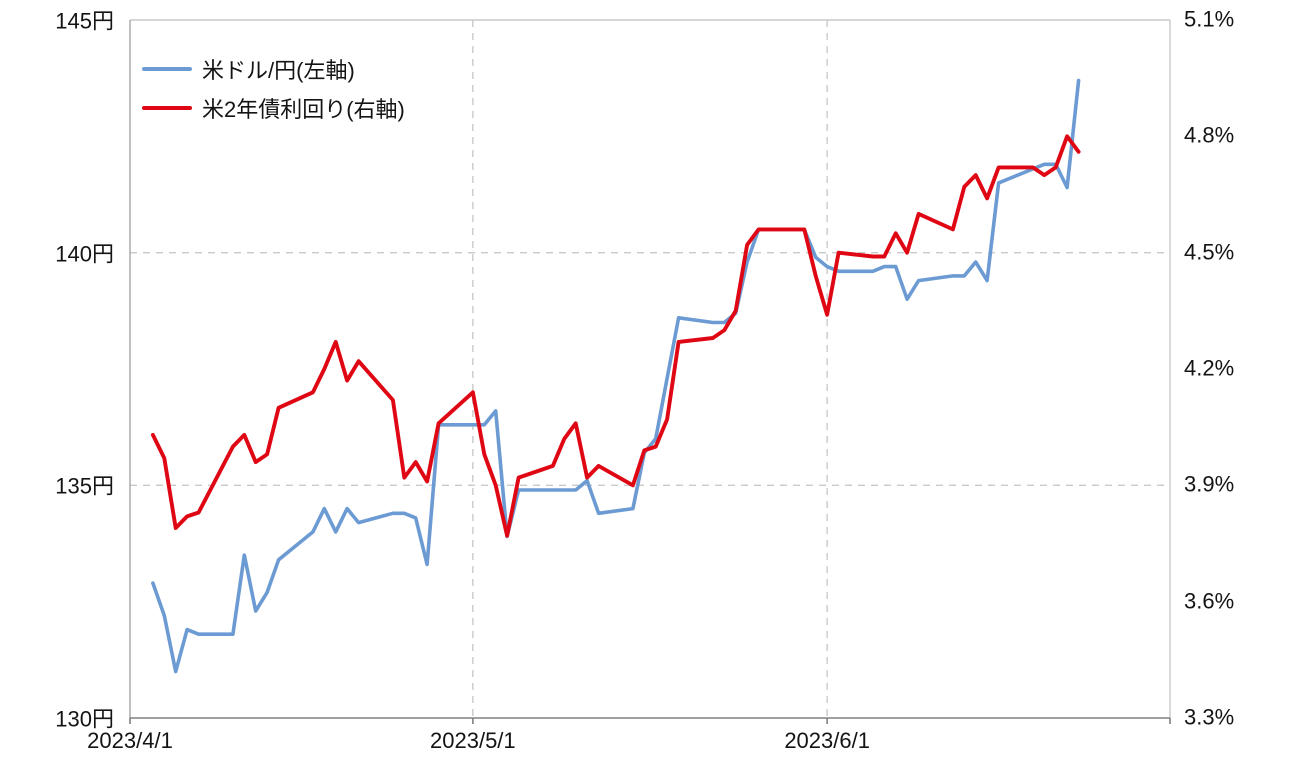 Image resolution: width=1299 pixels, height=772 pixels. What do you see at coordinates (167, 107) in the screenshot?
I see `legend-line-yield-icon` at bounding box center [167, 107].